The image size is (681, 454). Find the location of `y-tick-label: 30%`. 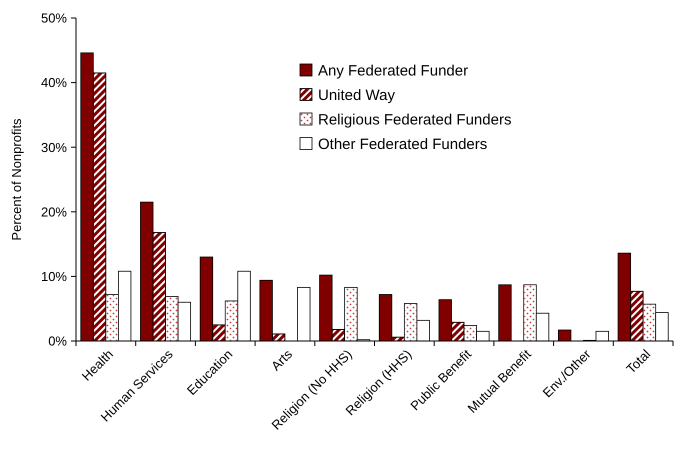

y-tick-label: 30% is located at coordinates (54, 147).